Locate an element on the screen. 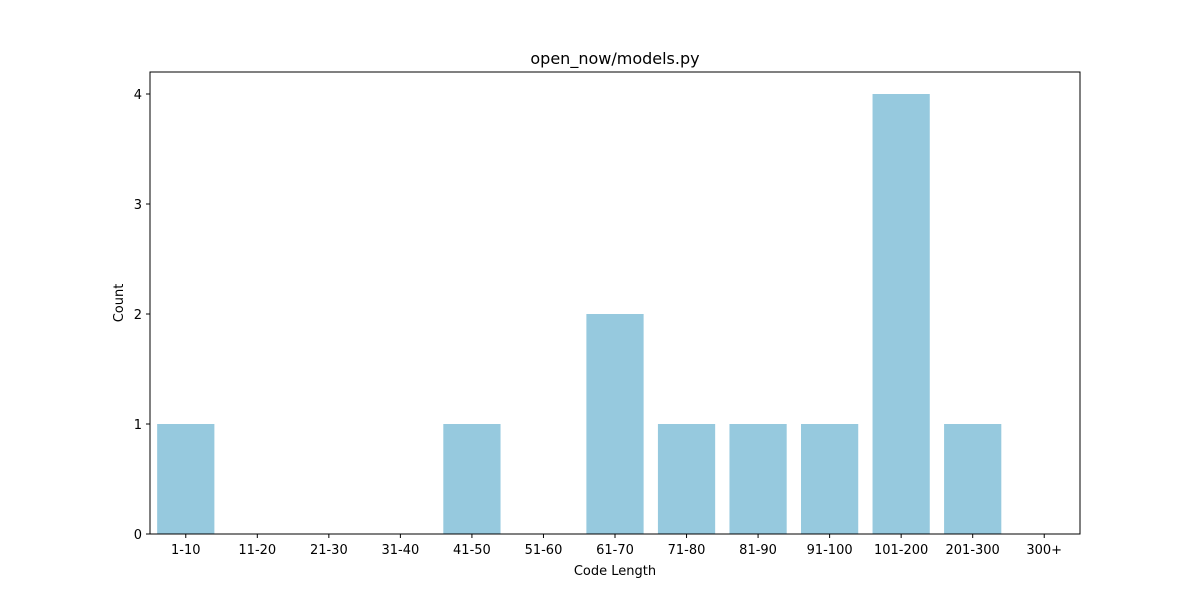  x-tick-label: 81-90 is located at coordinates (758, 550).